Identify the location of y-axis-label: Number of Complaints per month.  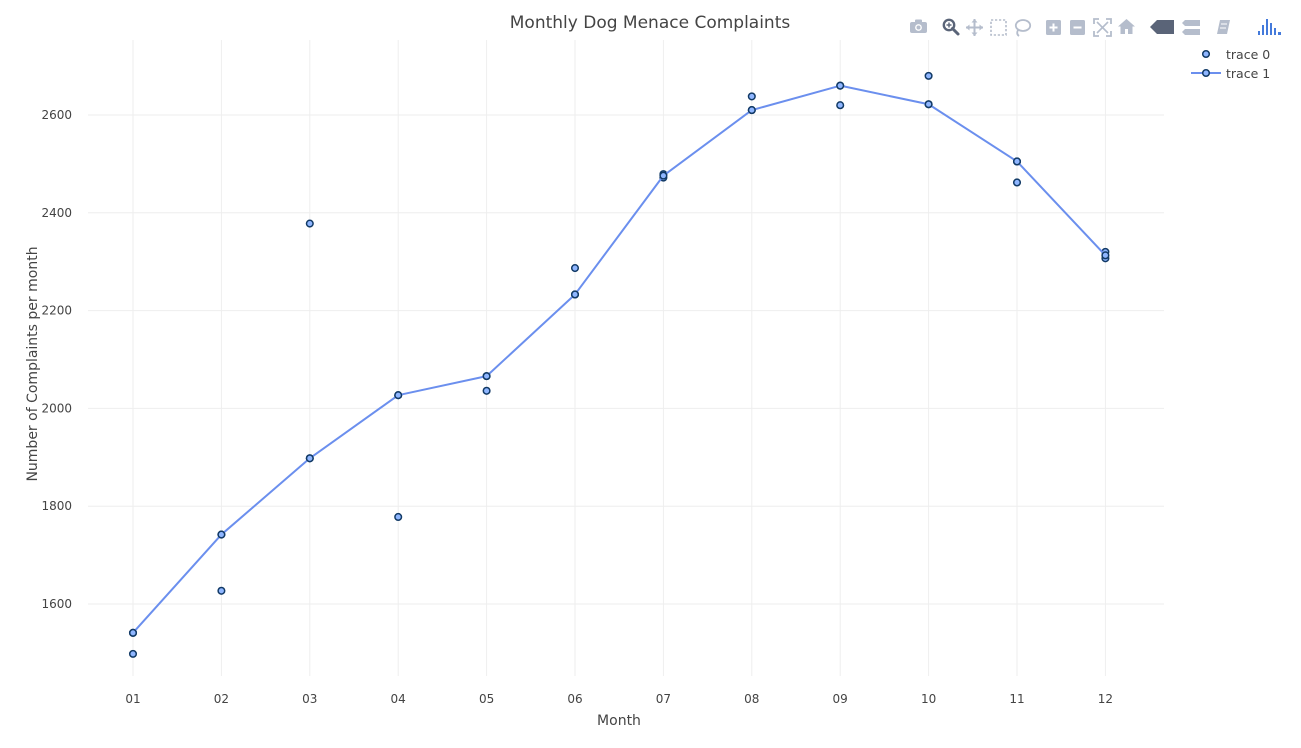
(33, 363).